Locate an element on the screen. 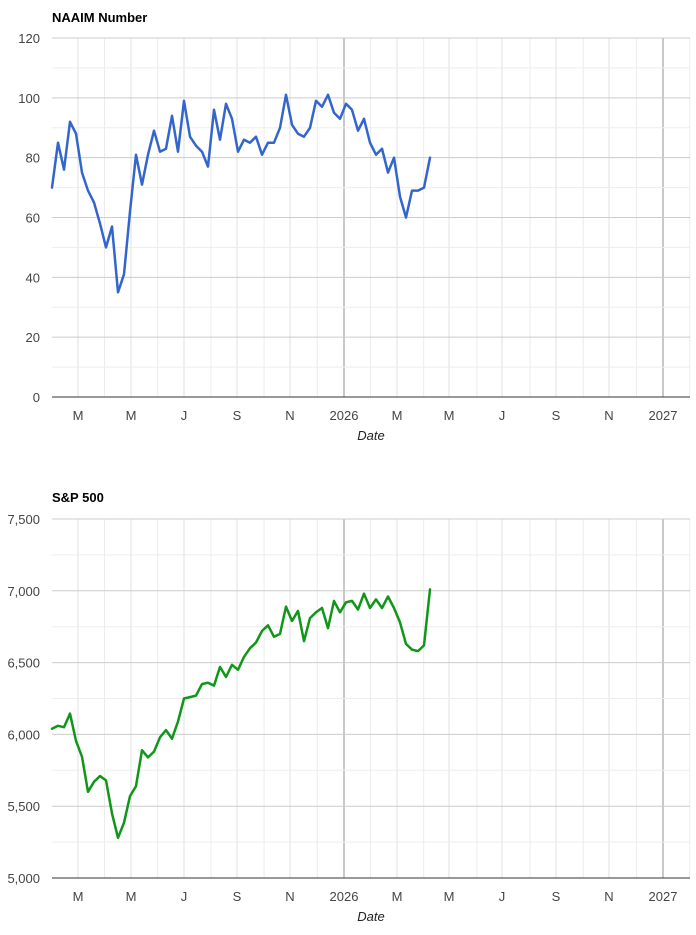  sp500-y-tick-label: 5,500 is located at coordinates (23, 806).